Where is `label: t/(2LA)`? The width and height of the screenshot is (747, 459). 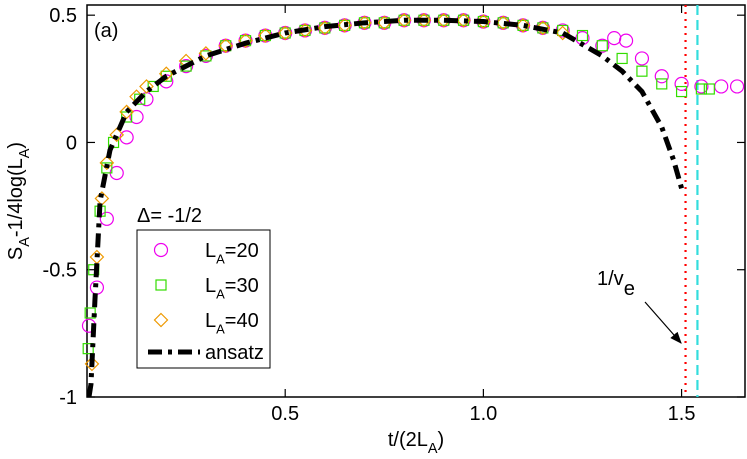
label: t/(2LA) is located at coordinates (416, 443).